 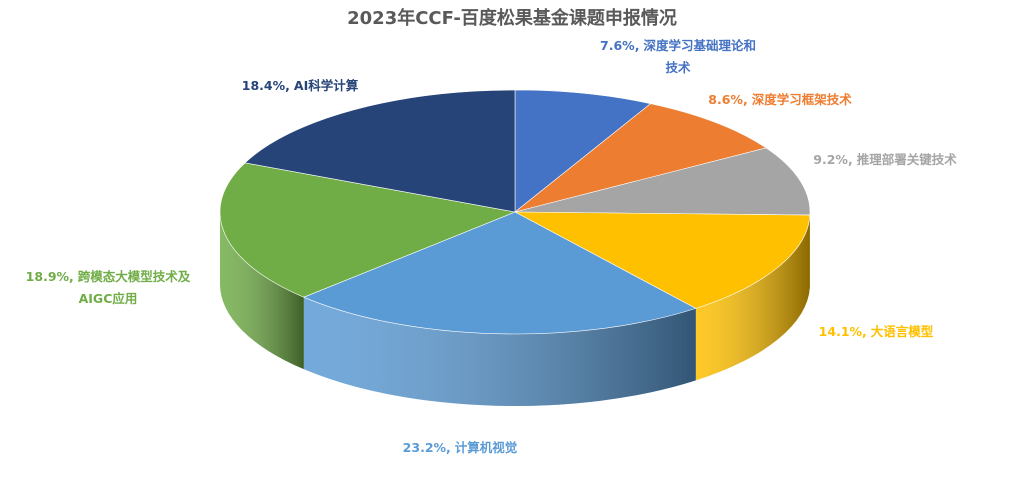 What do you see at coordinates (699, 45) in the screenshot?
I see `category-label-line: 深度学习基础理论和` at bounding box center [699, 45].